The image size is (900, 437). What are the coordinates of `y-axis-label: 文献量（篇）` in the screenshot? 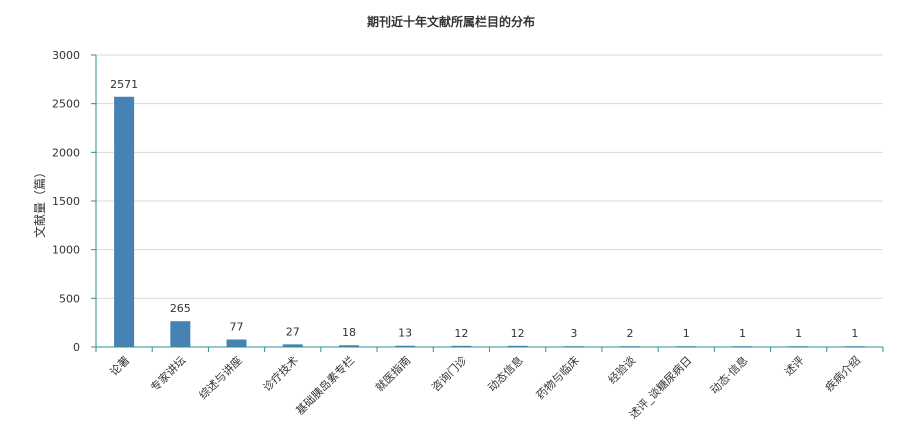 It's located at (39, 202).